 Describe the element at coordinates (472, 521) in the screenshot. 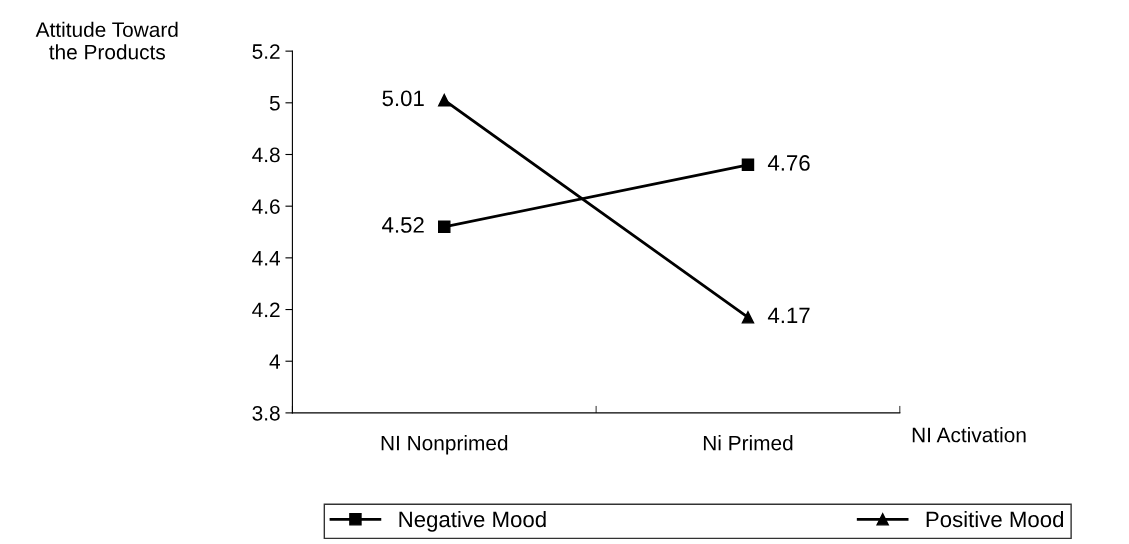

I see `legend-label: Negative Mood` at that location.